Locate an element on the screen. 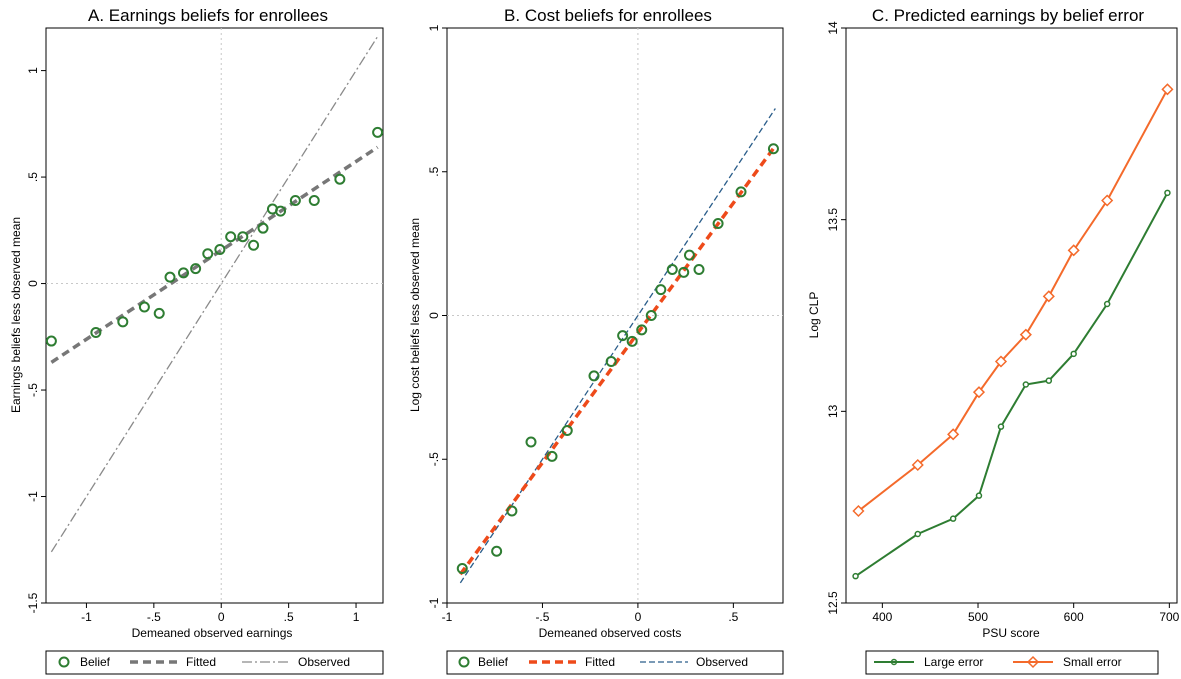 The width and height of the screenshot is (1181, 679). panel-a-y-tick-label-5: 1 is located at coordinates (33, 70).